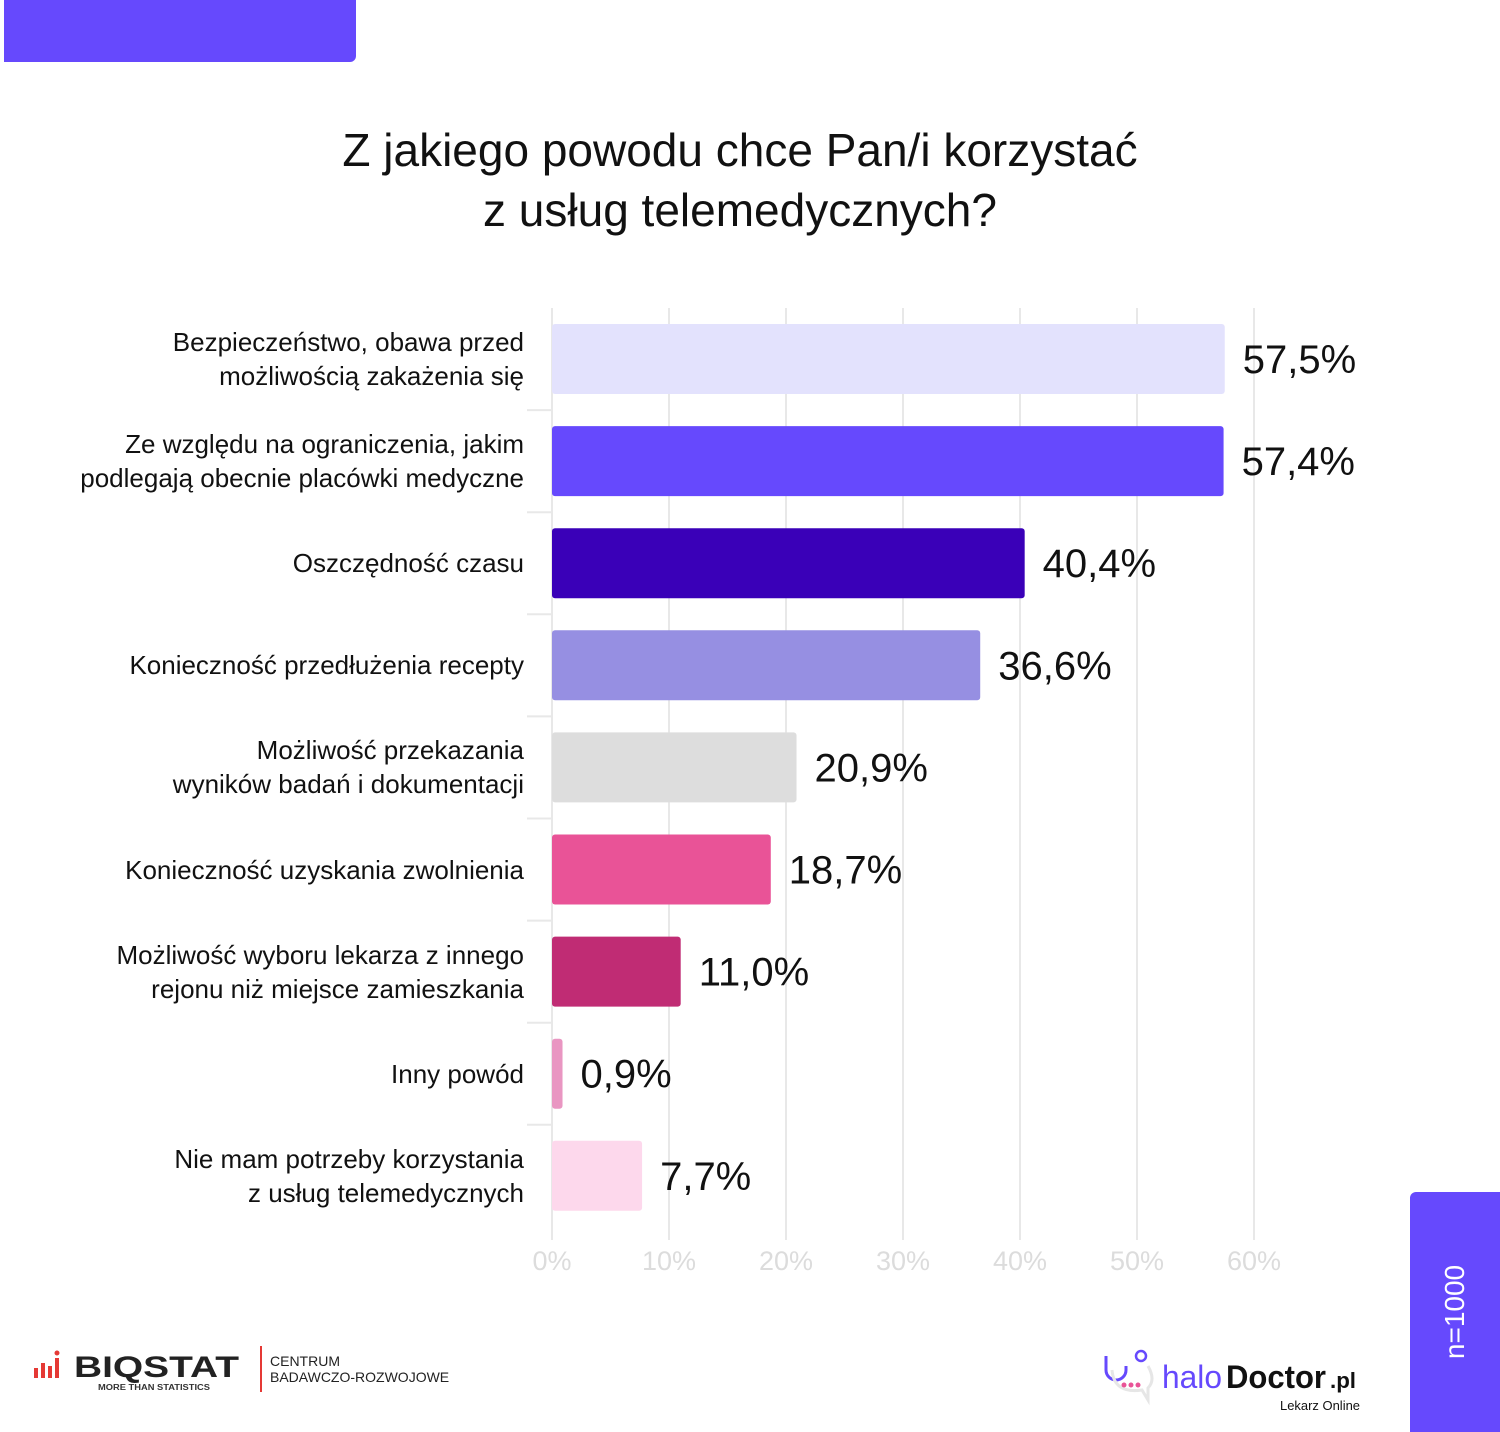 Image resolution: width=1500 pixels, height=1432 pixels. Describe the element at coordinates (337, 988) in the screenshot. I see `category-label-line: rejonu niż miejsce zamieszkania` at that location.